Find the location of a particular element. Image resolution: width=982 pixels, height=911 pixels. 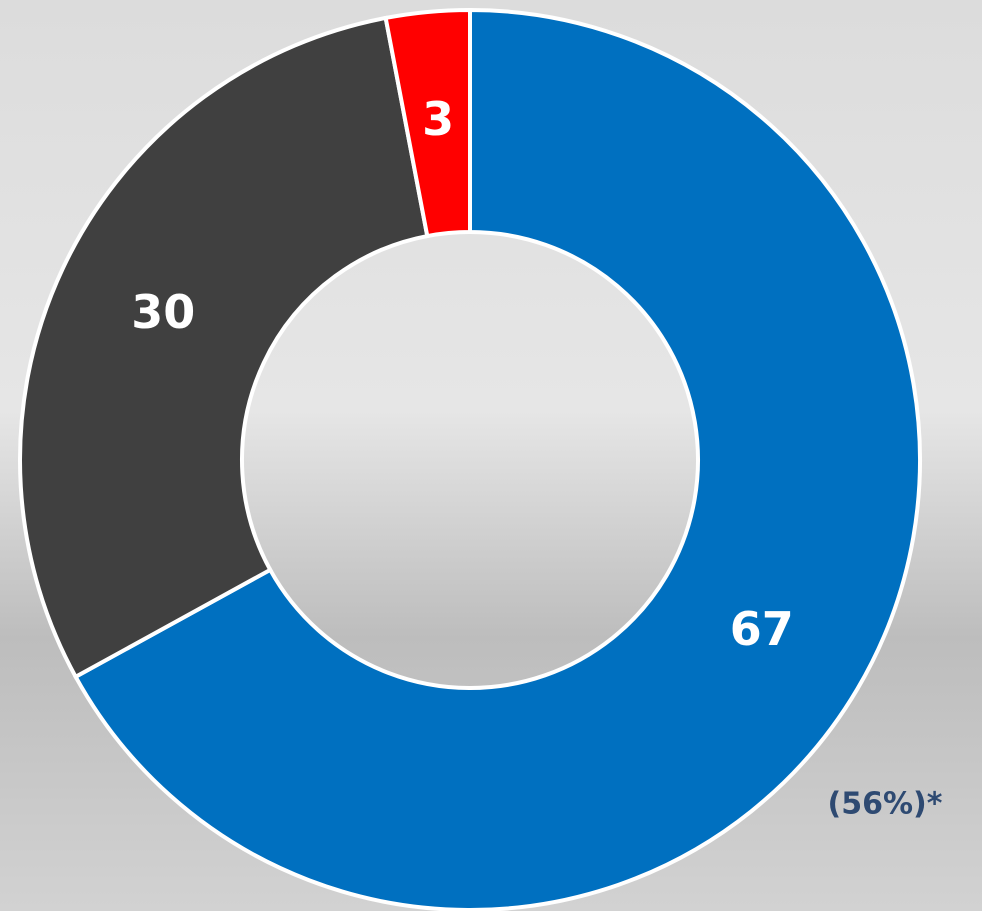

donut-slice is located at coordinates (427, 123).